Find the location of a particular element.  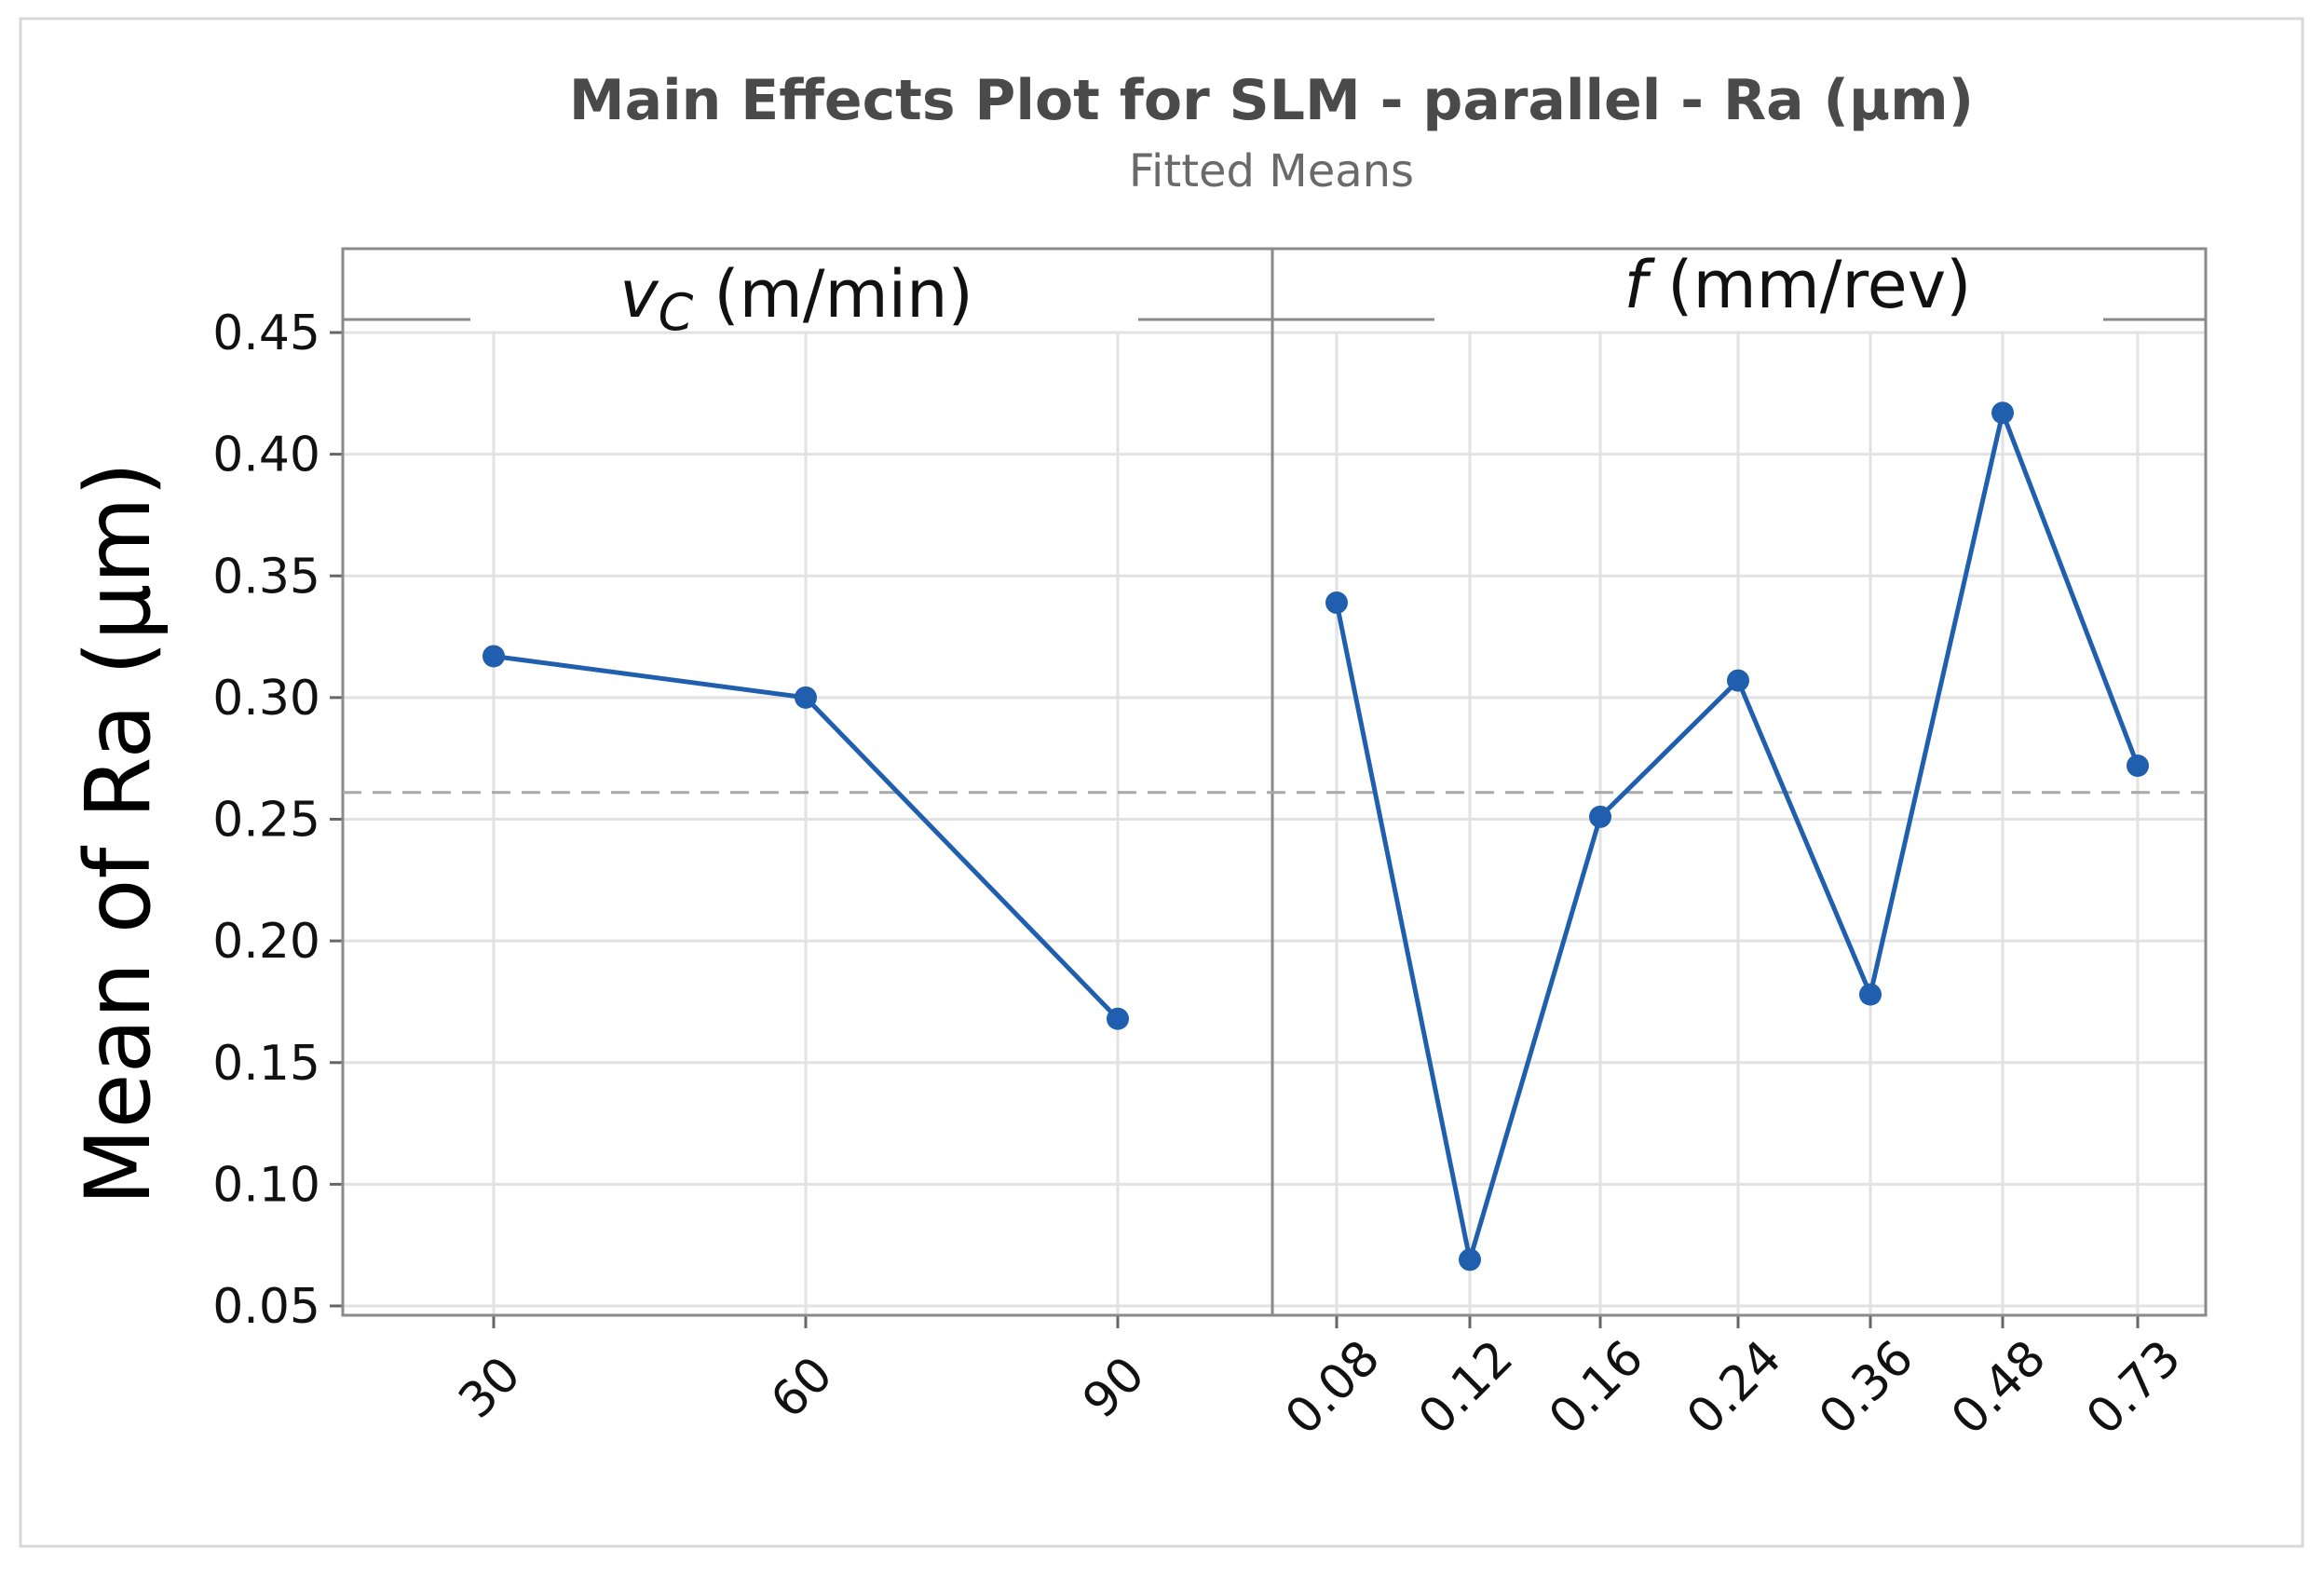

y-tick-label: 0.45 is located at coordinates (266, 333).